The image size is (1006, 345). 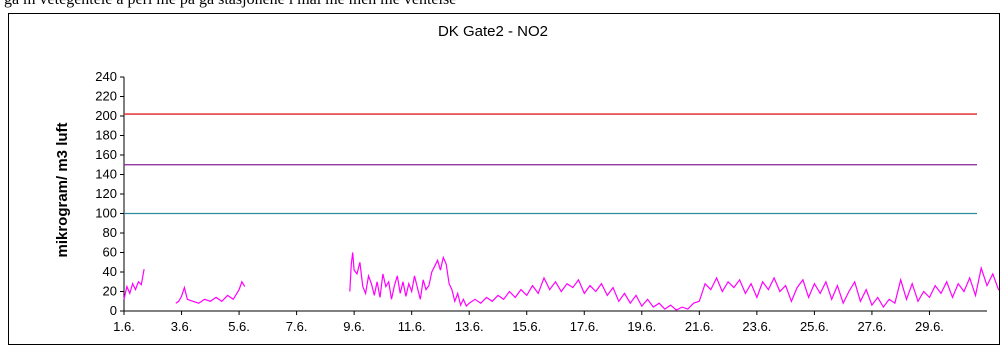 What do you see at coordinates (110, 291) in the screenshot?
I see `y-tick-label: 20` at bounding box center [110, 291].